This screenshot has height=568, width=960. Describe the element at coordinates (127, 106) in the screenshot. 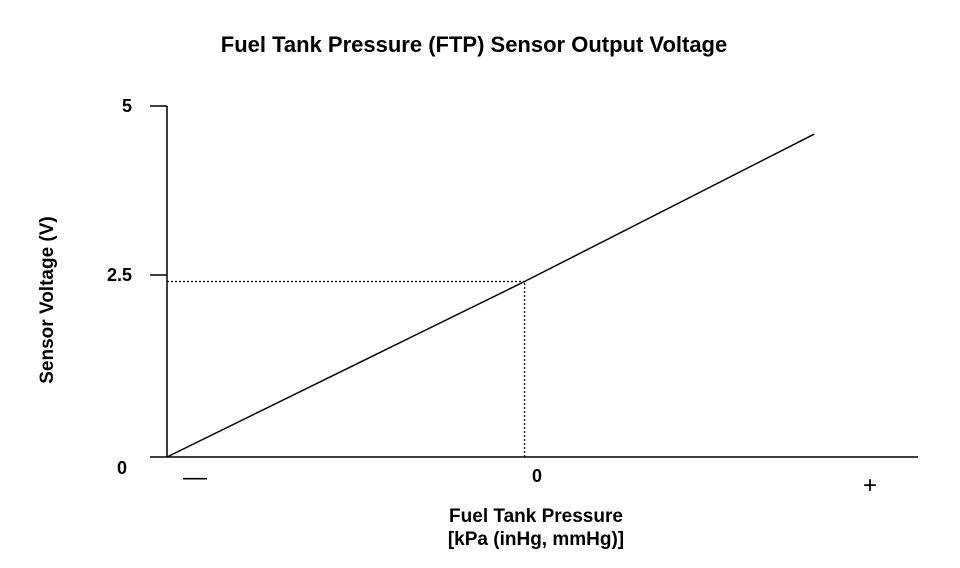

I see `y-tick-label-5: 5` at that location.